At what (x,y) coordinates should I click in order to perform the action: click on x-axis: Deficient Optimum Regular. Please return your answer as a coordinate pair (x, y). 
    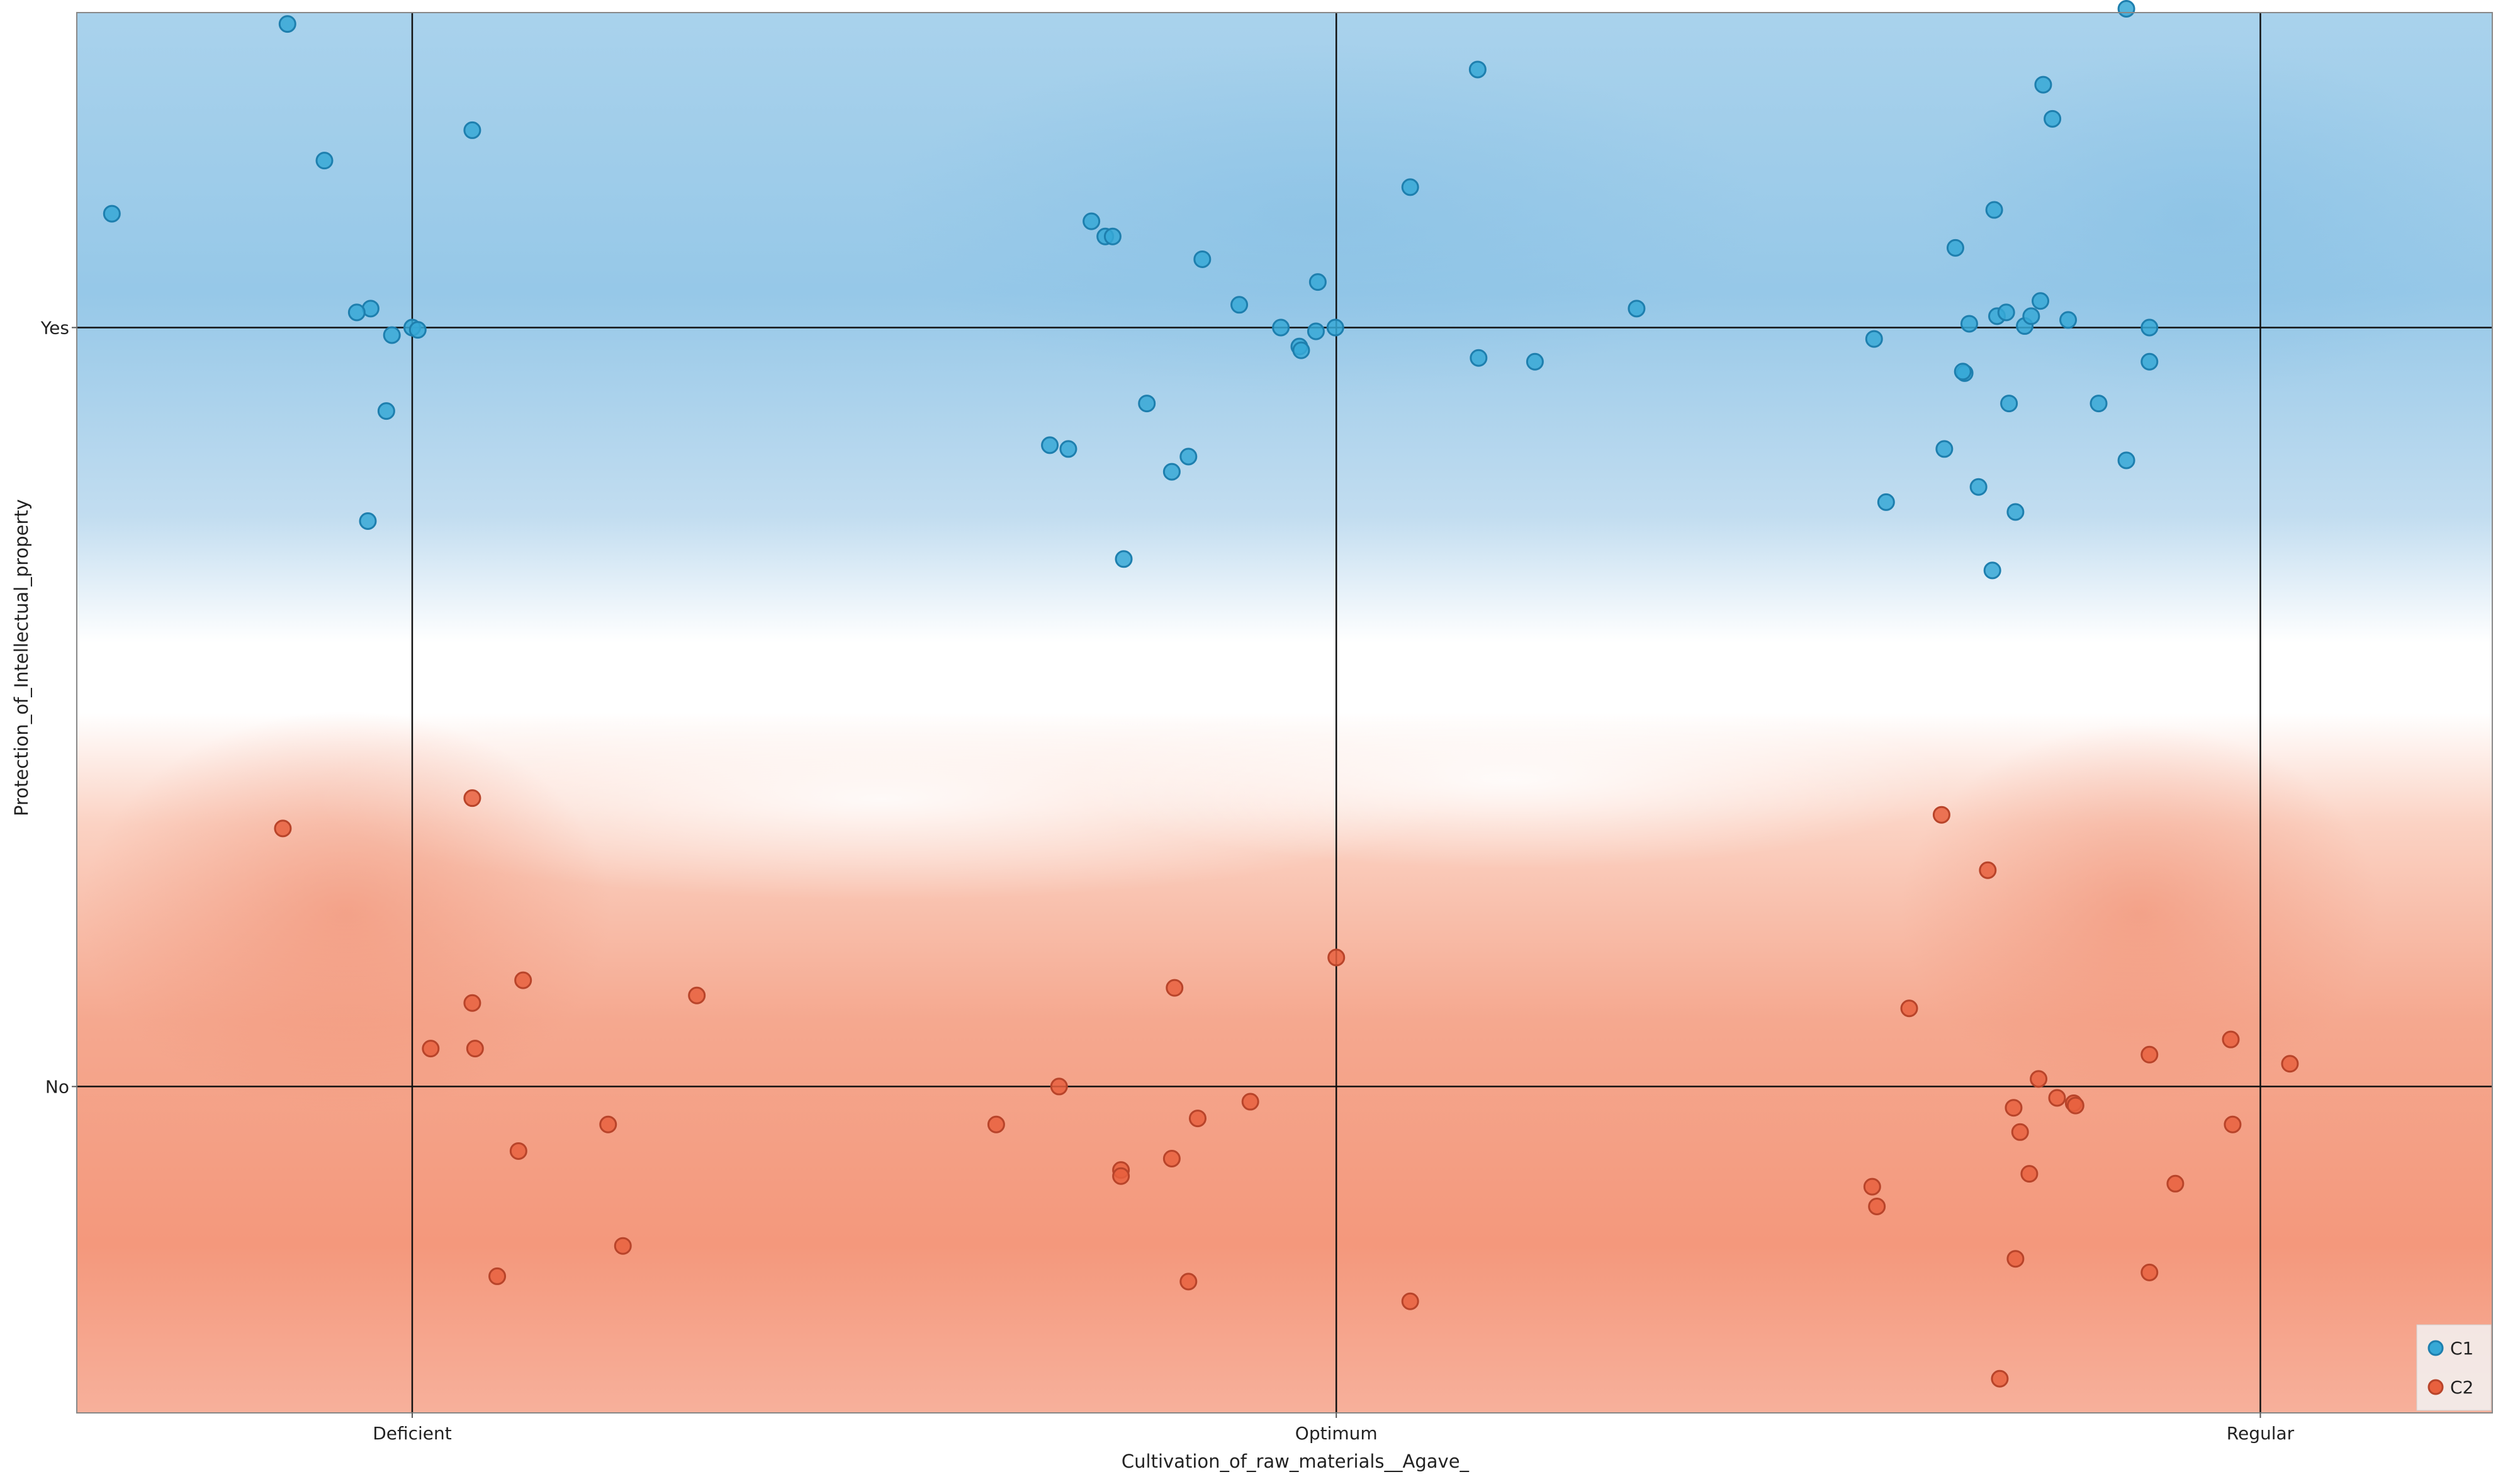
    Looking at the image, I should click on (1334, 1428).